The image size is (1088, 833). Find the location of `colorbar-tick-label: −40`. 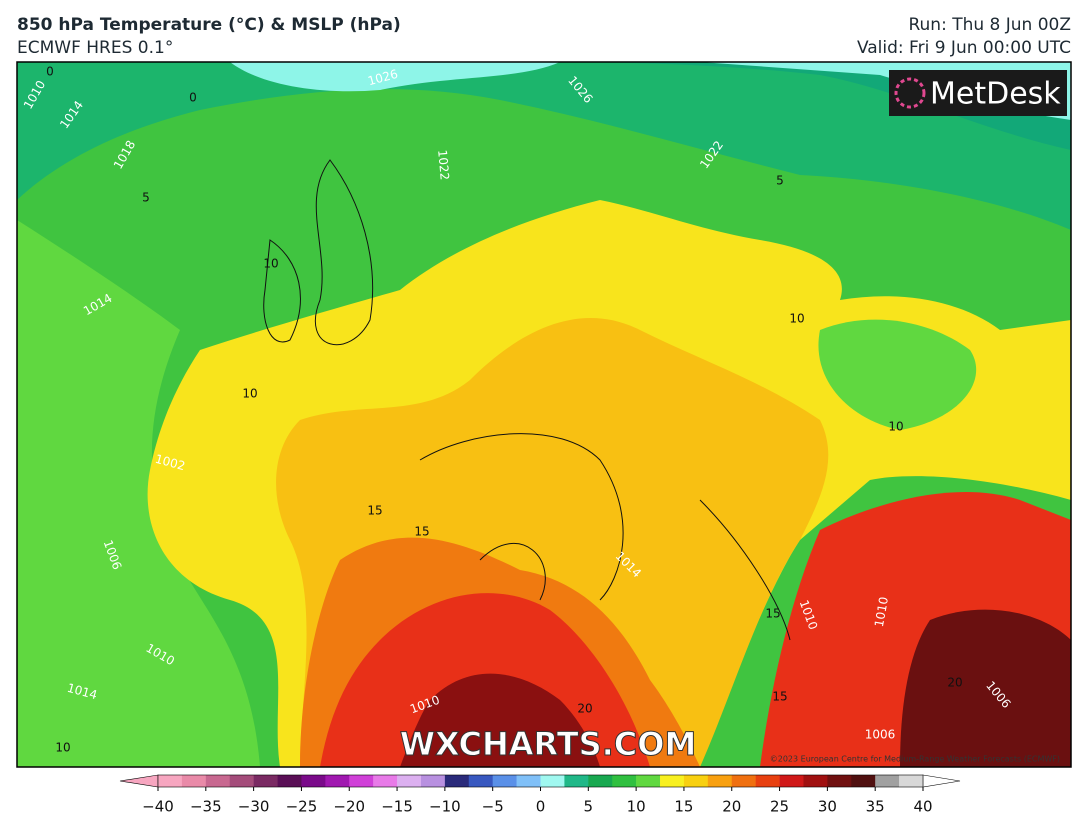

colorbar-tick-label: −40 is located at coordinates (158, 807).